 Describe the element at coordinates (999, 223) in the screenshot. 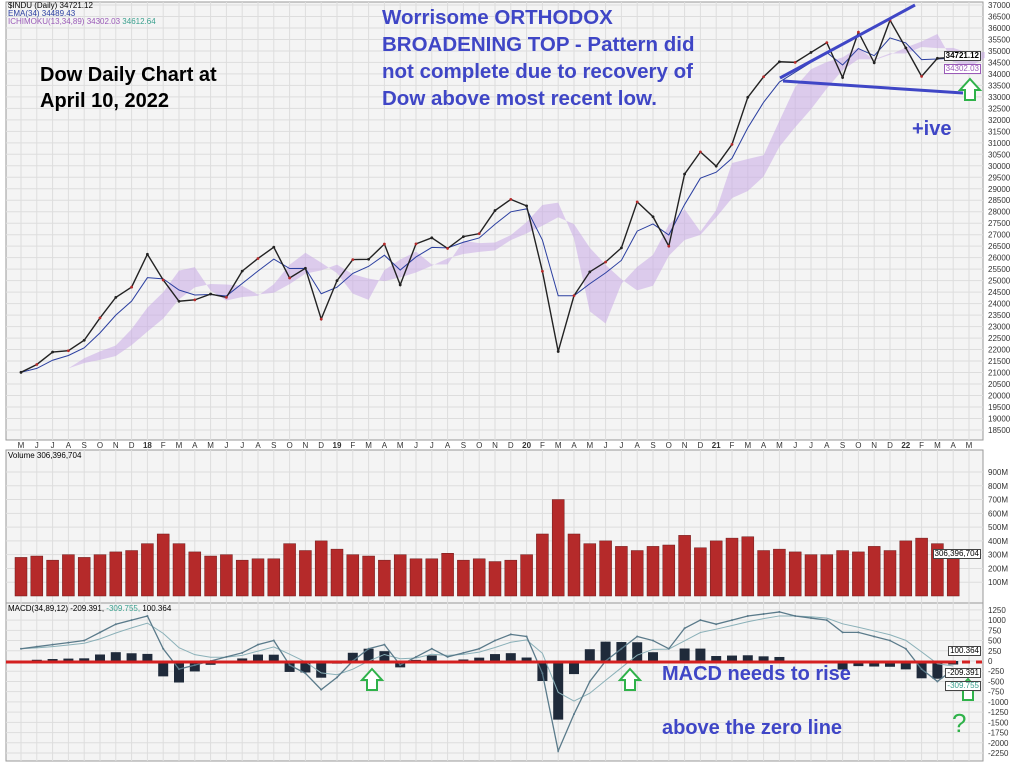

I see `price-tick-label: 27500` at that location.